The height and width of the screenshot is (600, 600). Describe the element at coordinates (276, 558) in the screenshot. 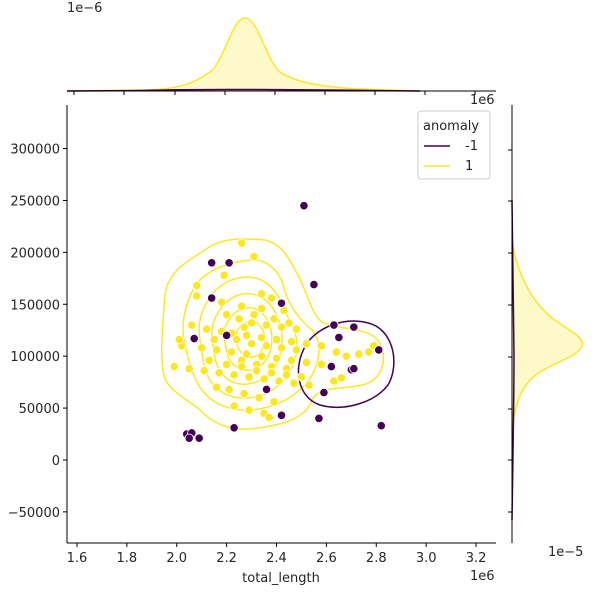

I see `x-tick-label: 2.4` at that location.